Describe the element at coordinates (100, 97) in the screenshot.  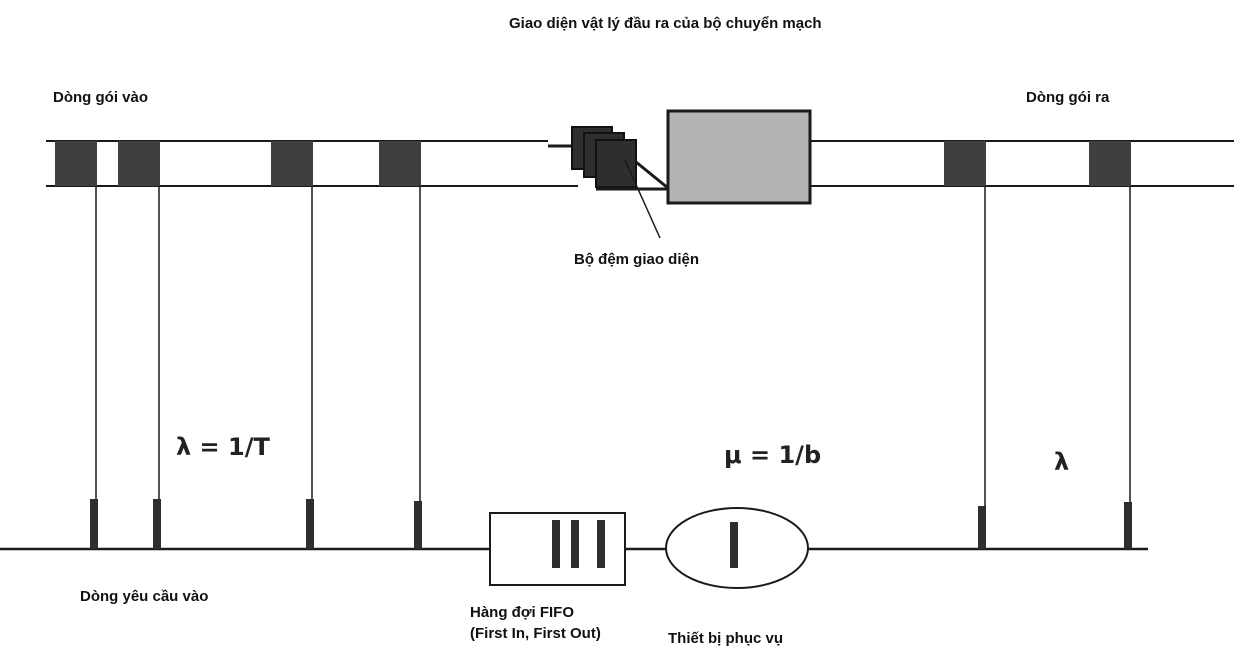
I see `incoming-packet-stream-label: Dòng gói vào` at that location.